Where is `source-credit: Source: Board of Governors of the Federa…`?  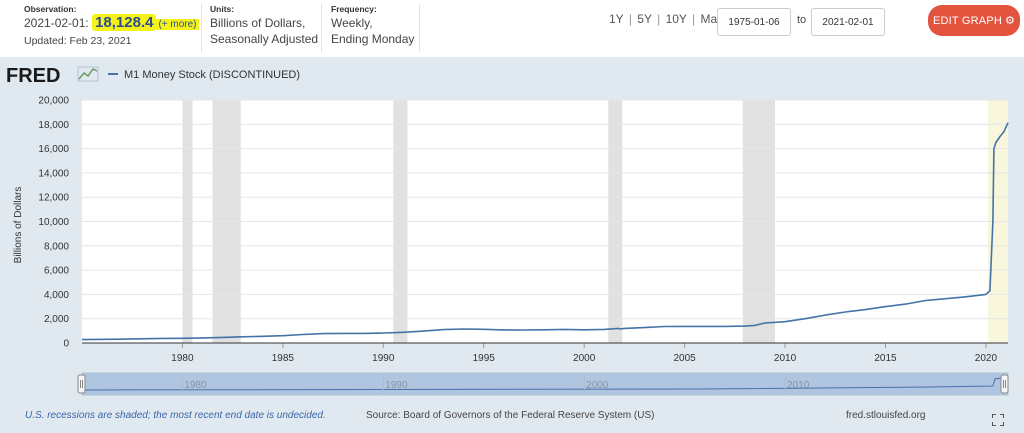
source-credit: Source: Board of Governors of the Federa… is located at coordinates (510, 415).